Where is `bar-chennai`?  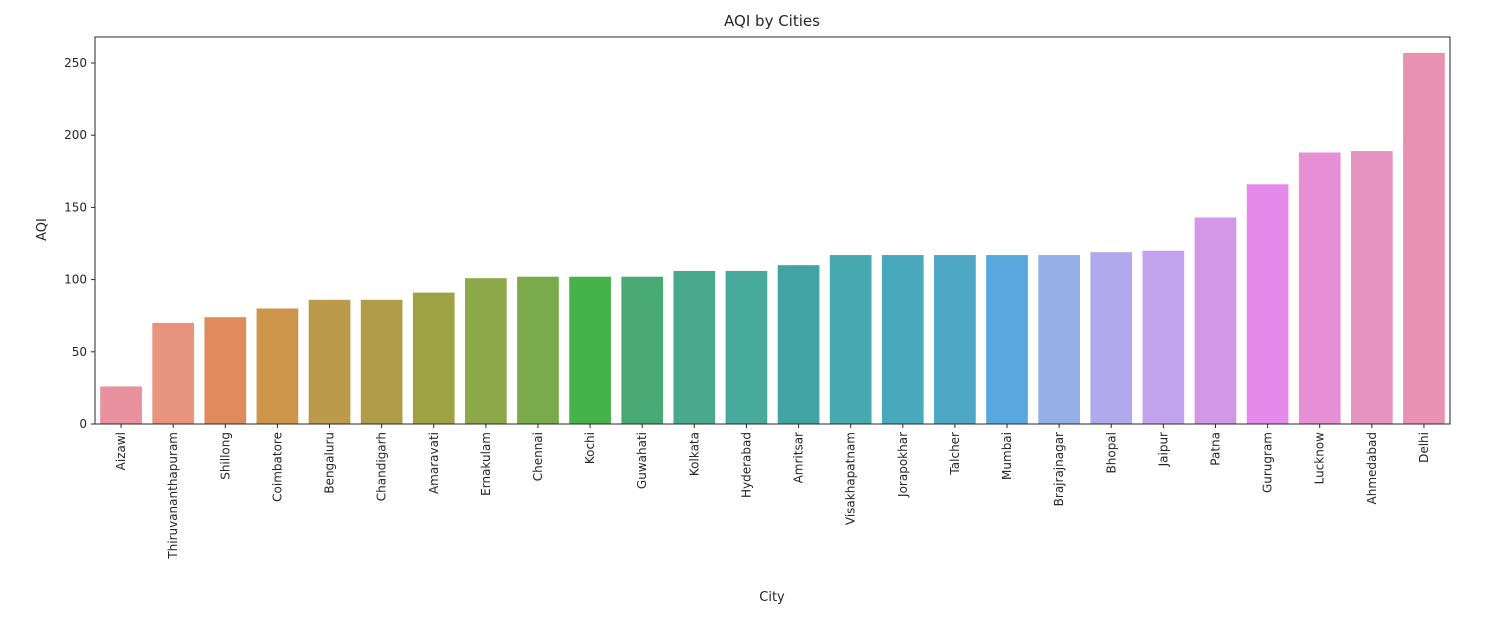
bar-chennai is located at coordinates (538, 350).